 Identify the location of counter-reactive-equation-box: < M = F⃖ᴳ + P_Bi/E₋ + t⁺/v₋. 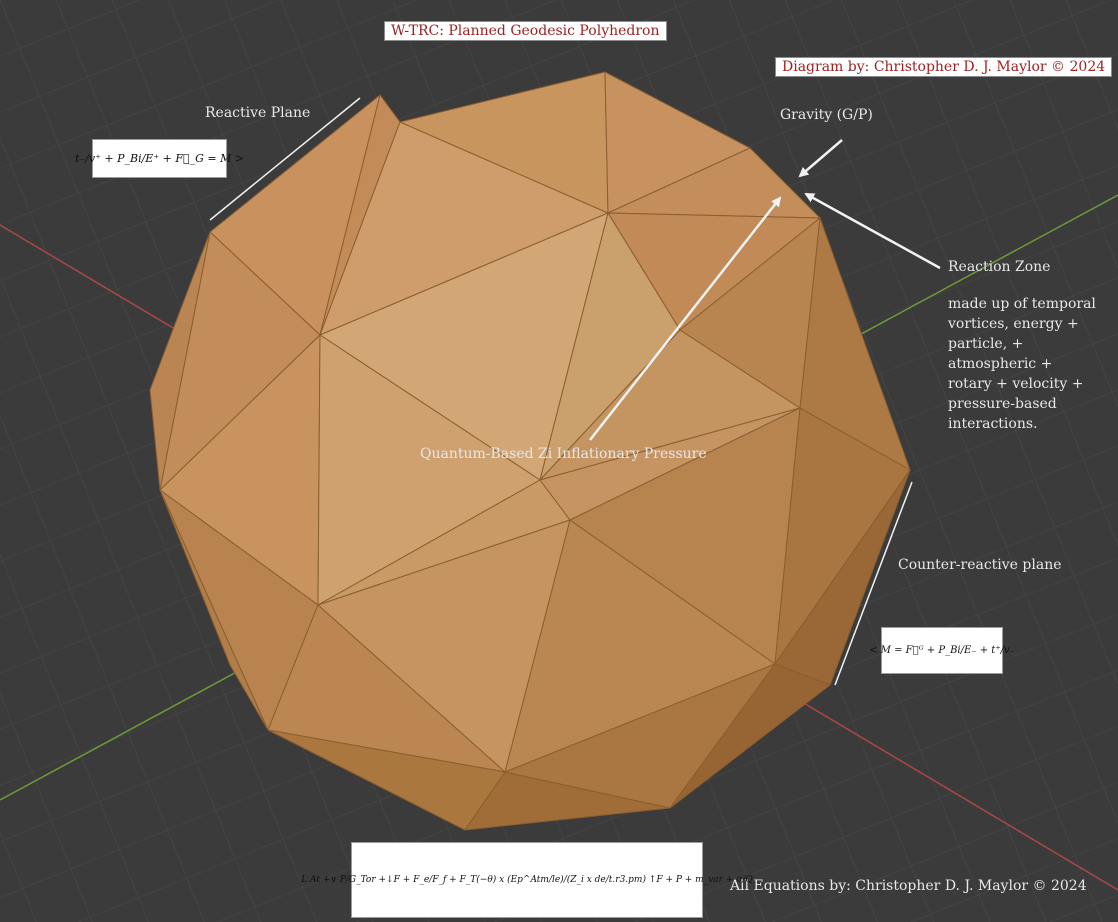
(942, 650).